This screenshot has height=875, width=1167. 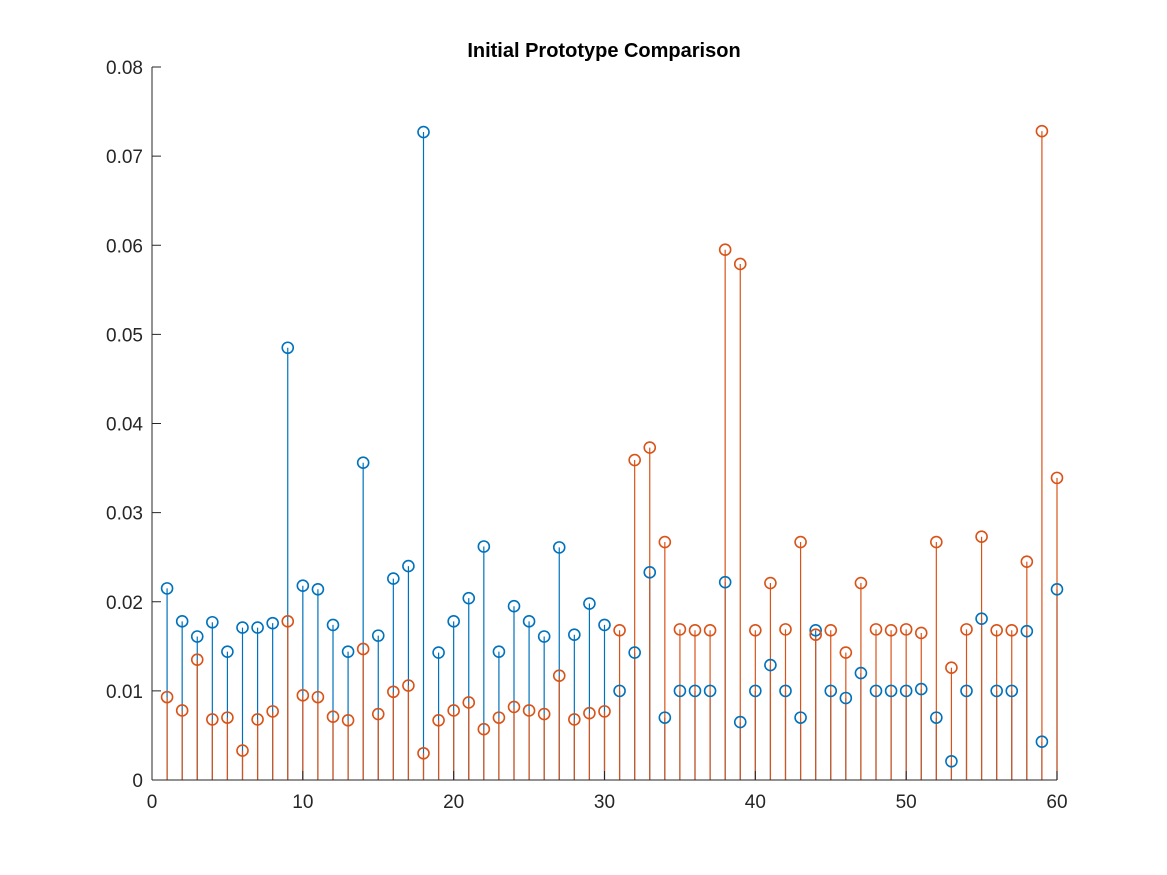 I want to click on x-tick-label: 50, so click(x=906, y=802).